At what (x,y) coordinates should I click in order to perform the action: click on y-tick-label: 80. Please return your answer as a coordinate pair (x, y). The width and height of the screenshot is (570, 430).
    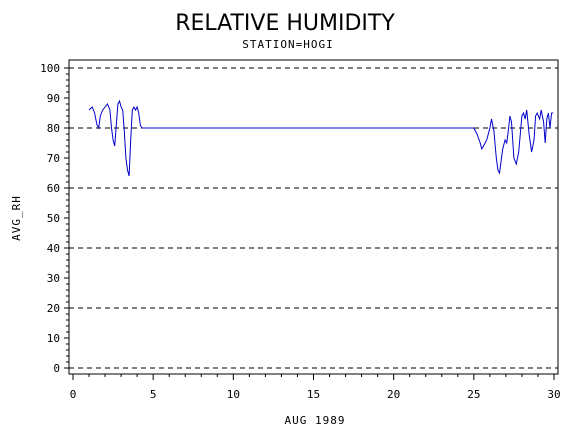
    Looking at the image, I should click on (53, 128).